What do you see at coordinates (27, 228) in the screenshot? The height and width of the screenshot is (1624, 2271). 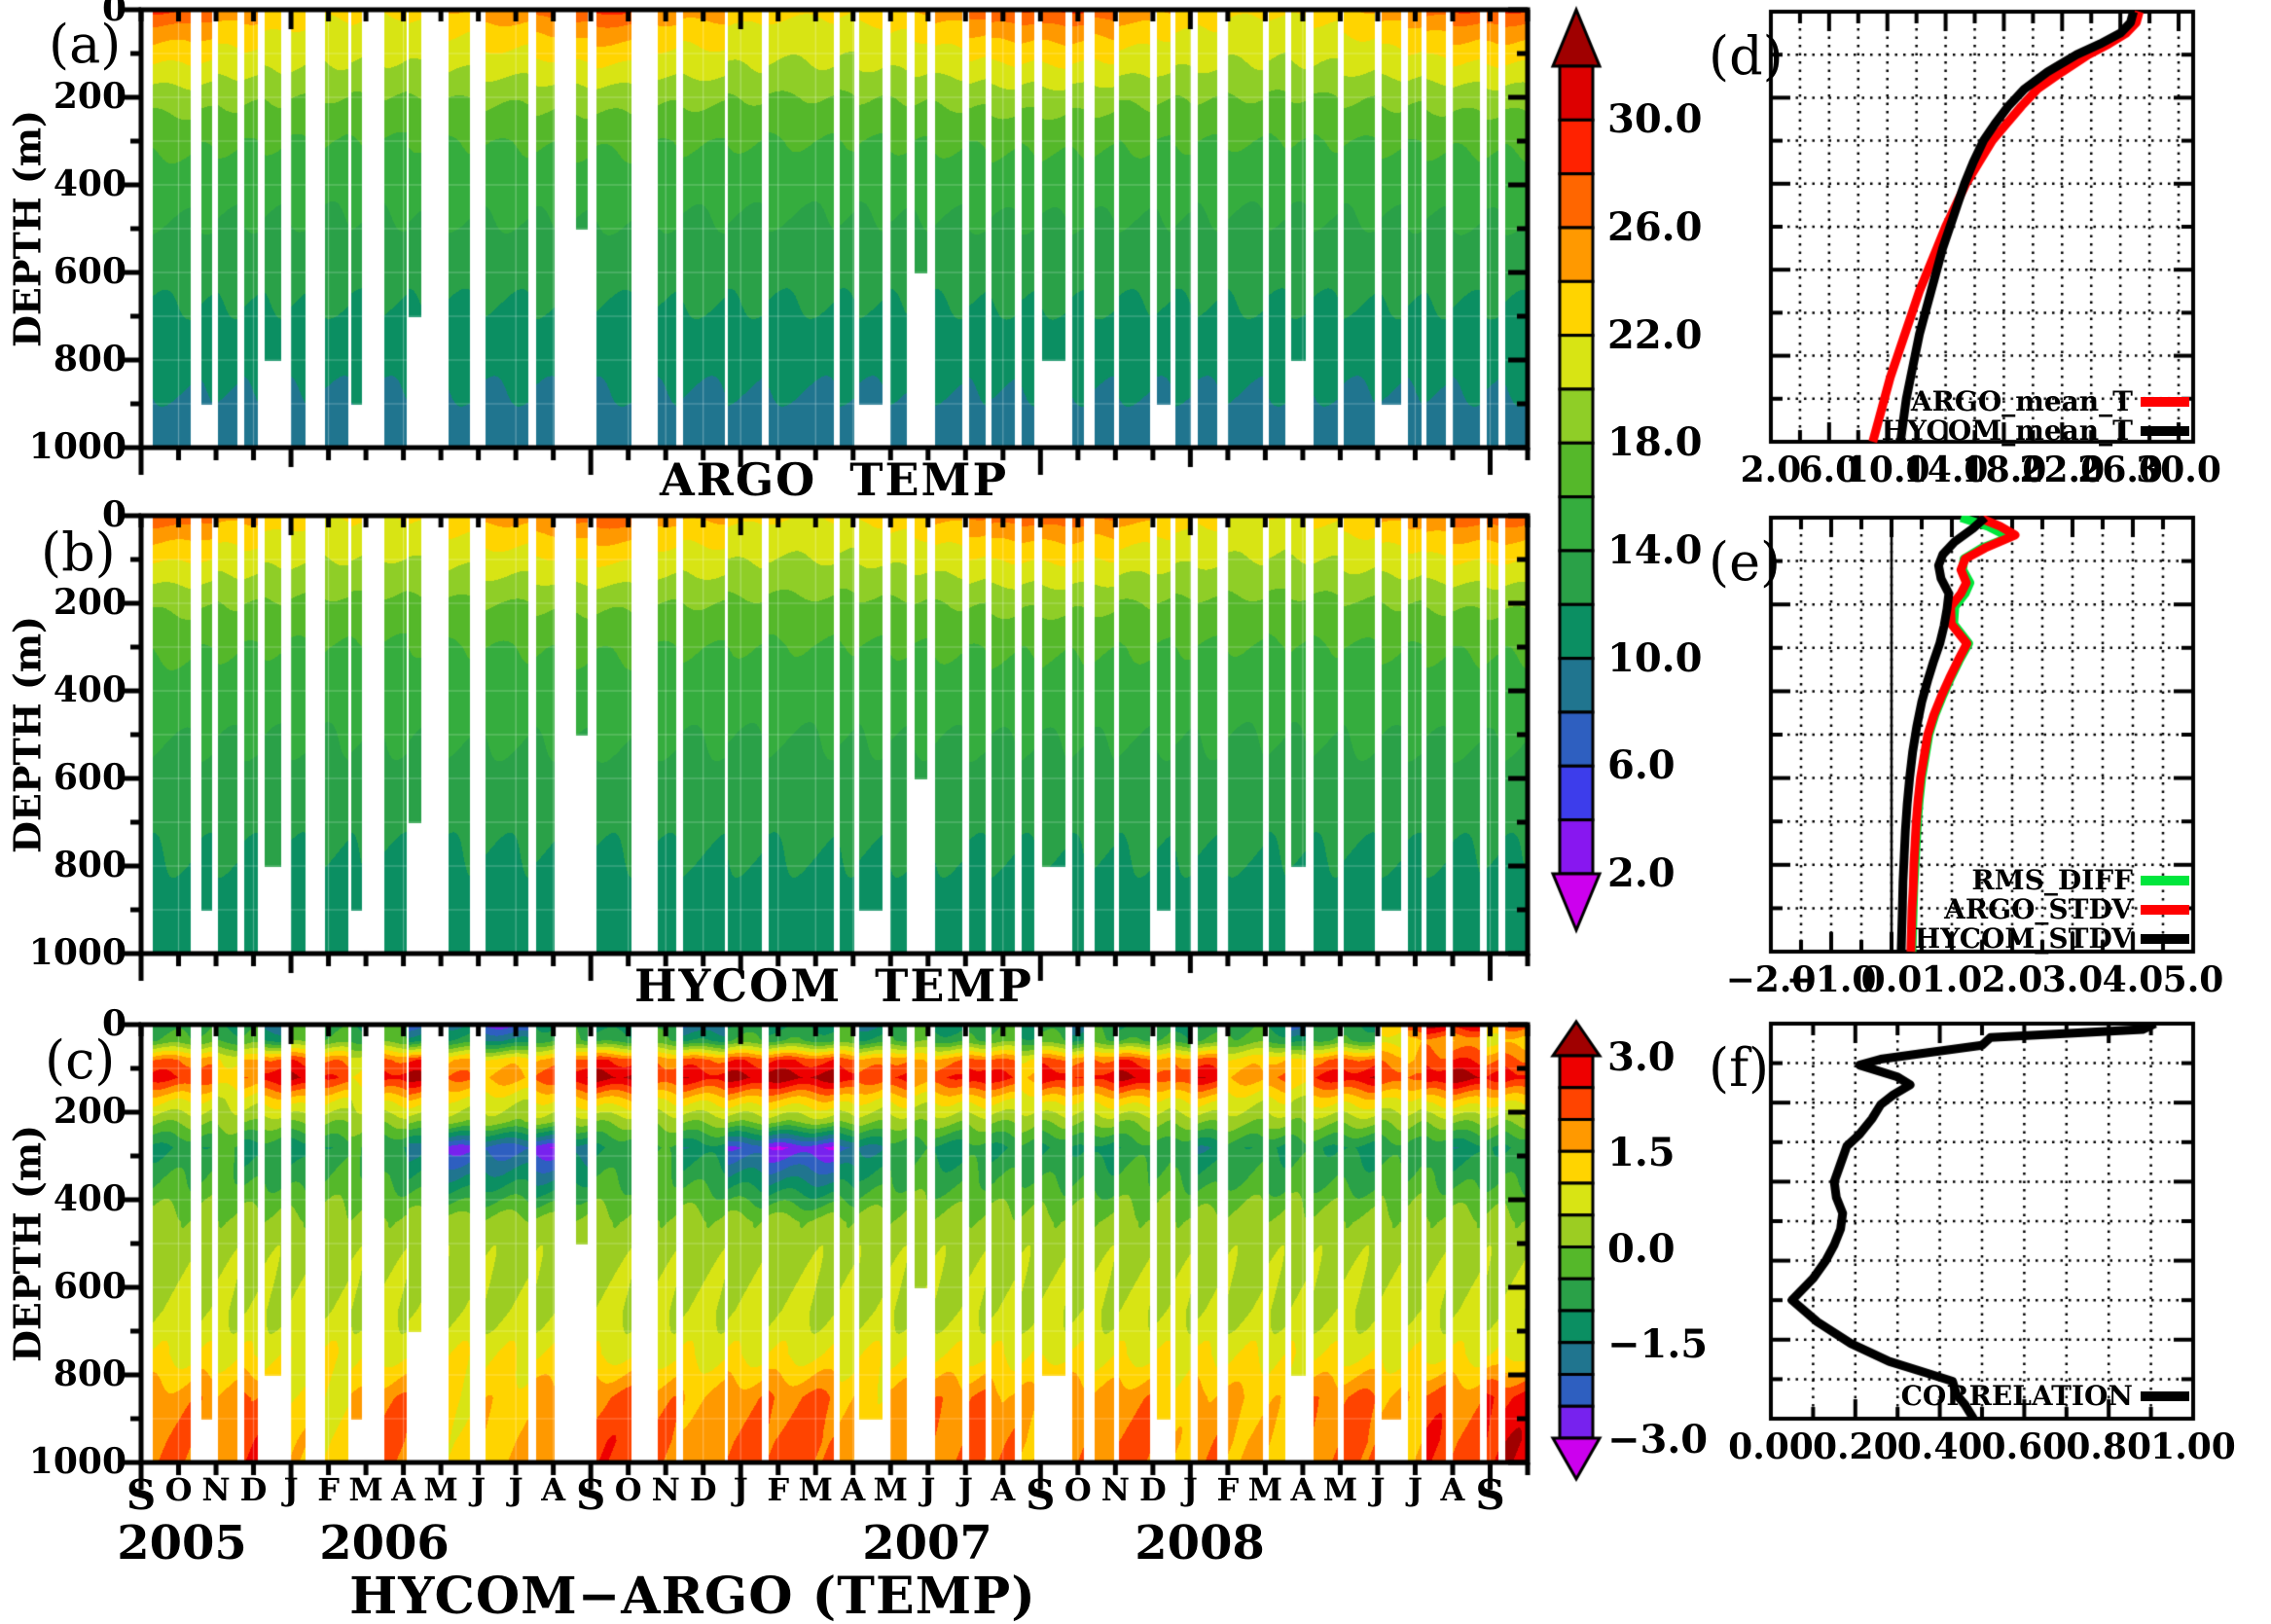 I see `depth-axis-label-a: DEPTH (m)` at bounding box center [27, 228].